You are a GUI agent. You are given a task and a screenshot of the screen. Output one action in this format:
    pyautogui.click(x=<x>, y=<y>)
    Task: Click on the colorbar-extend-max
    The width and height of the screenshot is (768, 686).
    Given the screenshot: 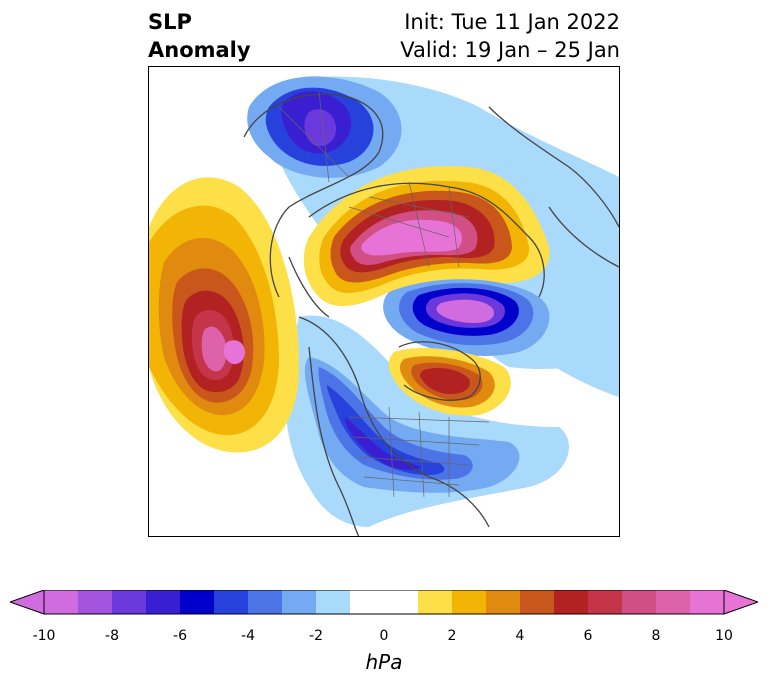 What is the action you would take?
    pyautogui.click(x=740, y=602)
    